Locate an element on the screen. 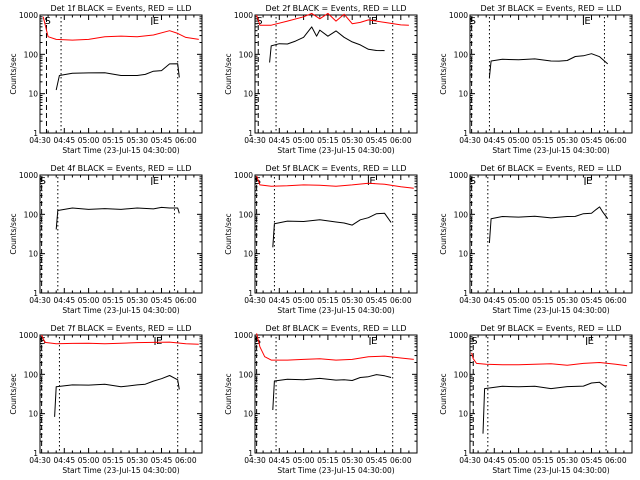  chart-title: Det 2f BLACK = Events, RED = LLD is located at coordinates (335, 8).